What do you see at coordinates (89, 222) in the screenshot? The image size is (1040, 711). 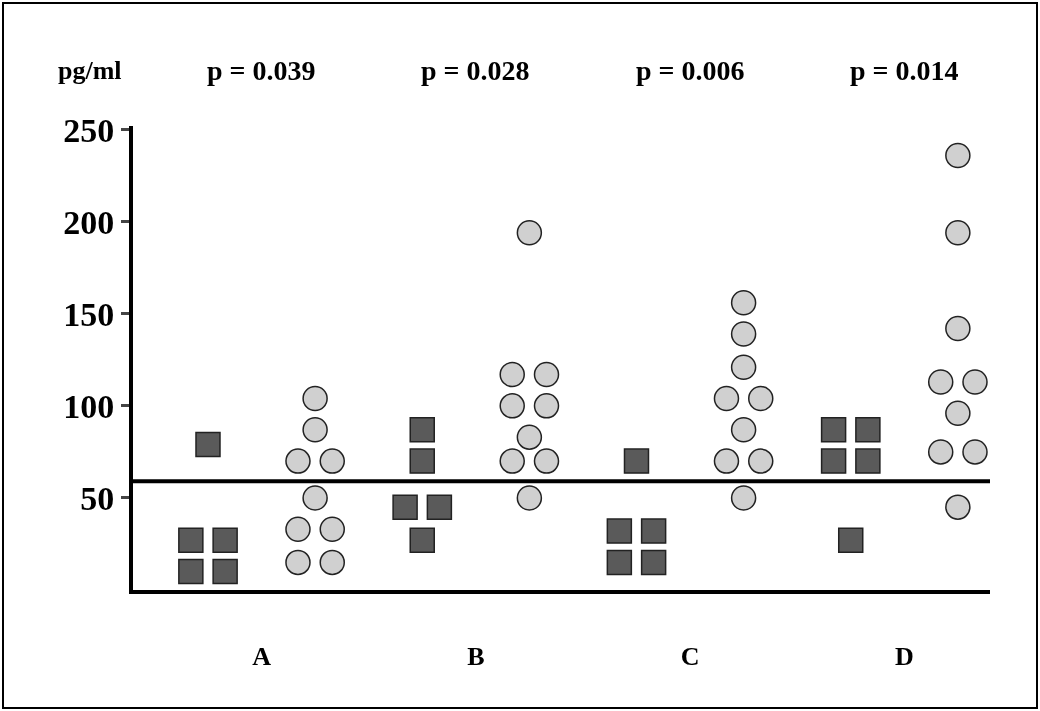 I see `y-tick-label: 200` at bounding box center [89, 222].